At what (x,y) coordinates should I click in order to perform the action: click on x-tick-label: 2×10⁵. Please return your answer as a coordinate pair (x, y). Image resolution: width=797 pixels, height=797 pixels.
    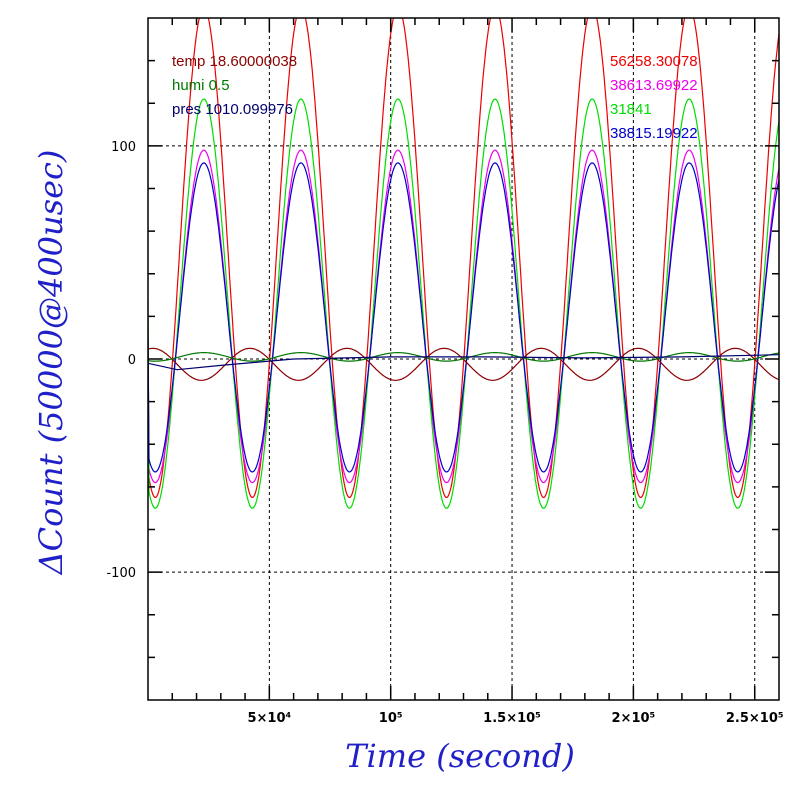
    Looking at the image, I should click on (634, 718).